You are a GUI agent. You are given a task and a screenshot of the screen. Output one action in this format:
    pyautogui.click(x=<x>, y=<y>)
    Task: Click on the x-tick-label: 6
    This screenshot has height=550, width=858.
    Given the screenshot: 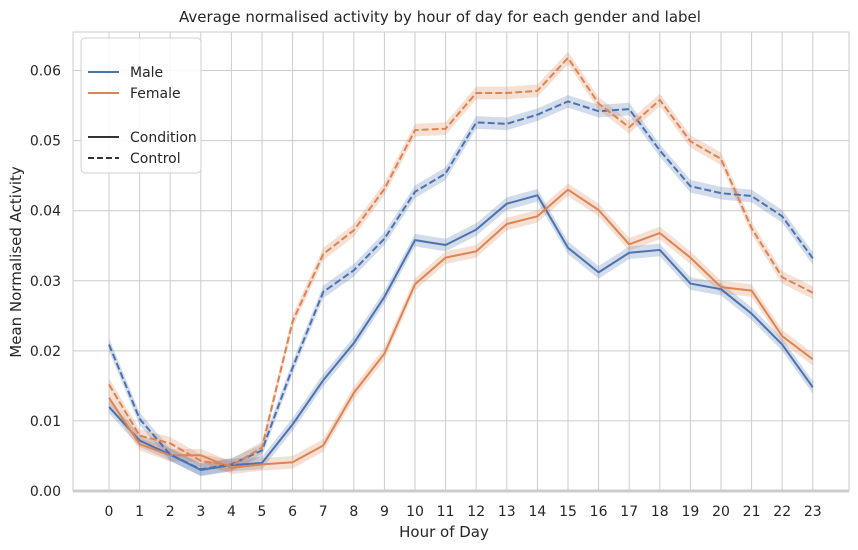 What is the action you would take?
    pyautogui.click(x=292, y=512)
    